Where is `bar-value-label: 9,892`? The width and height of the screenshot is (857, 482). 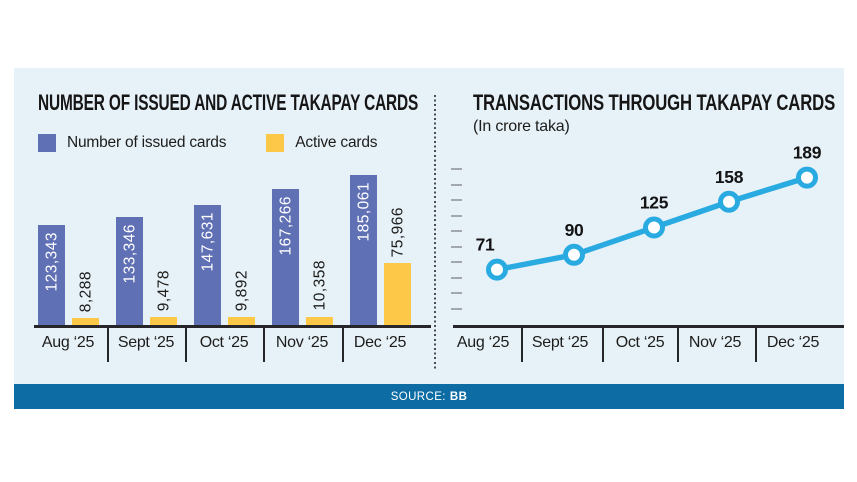
bar-value-label: 9,892 is located at coordinates (241, 290).